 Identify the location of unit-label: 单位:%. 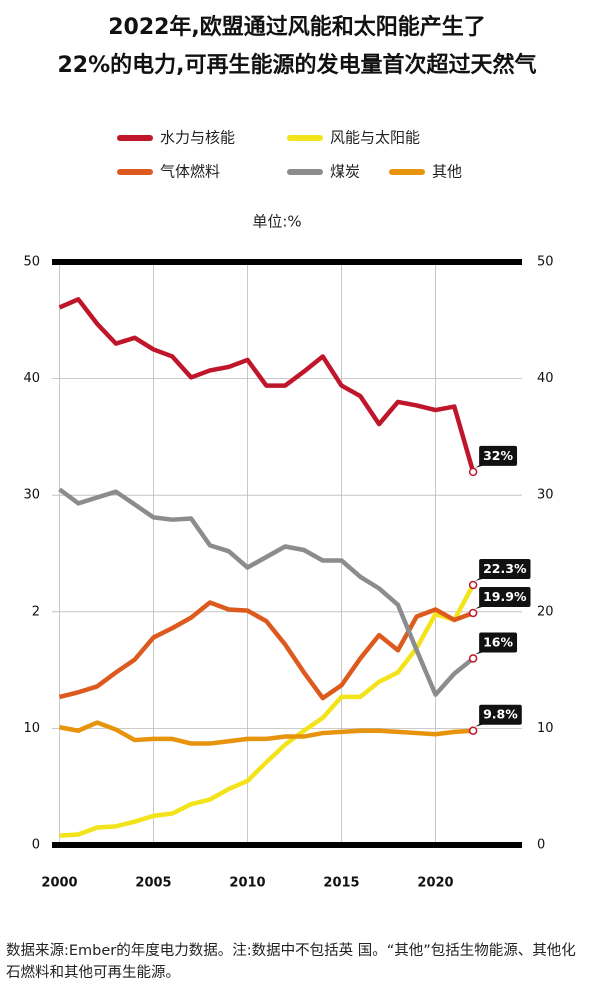
(276, 222).